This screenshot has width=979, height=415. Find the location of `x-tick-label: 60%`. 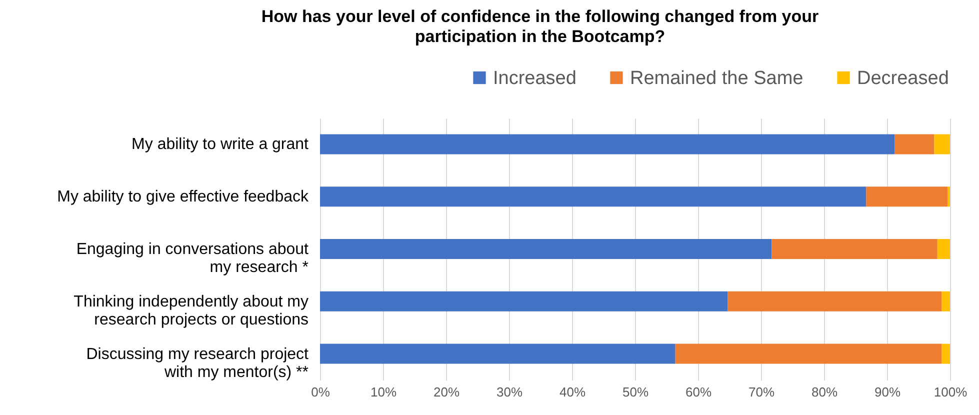

x-tick-label: 60% is located at coordinates (698, 392).